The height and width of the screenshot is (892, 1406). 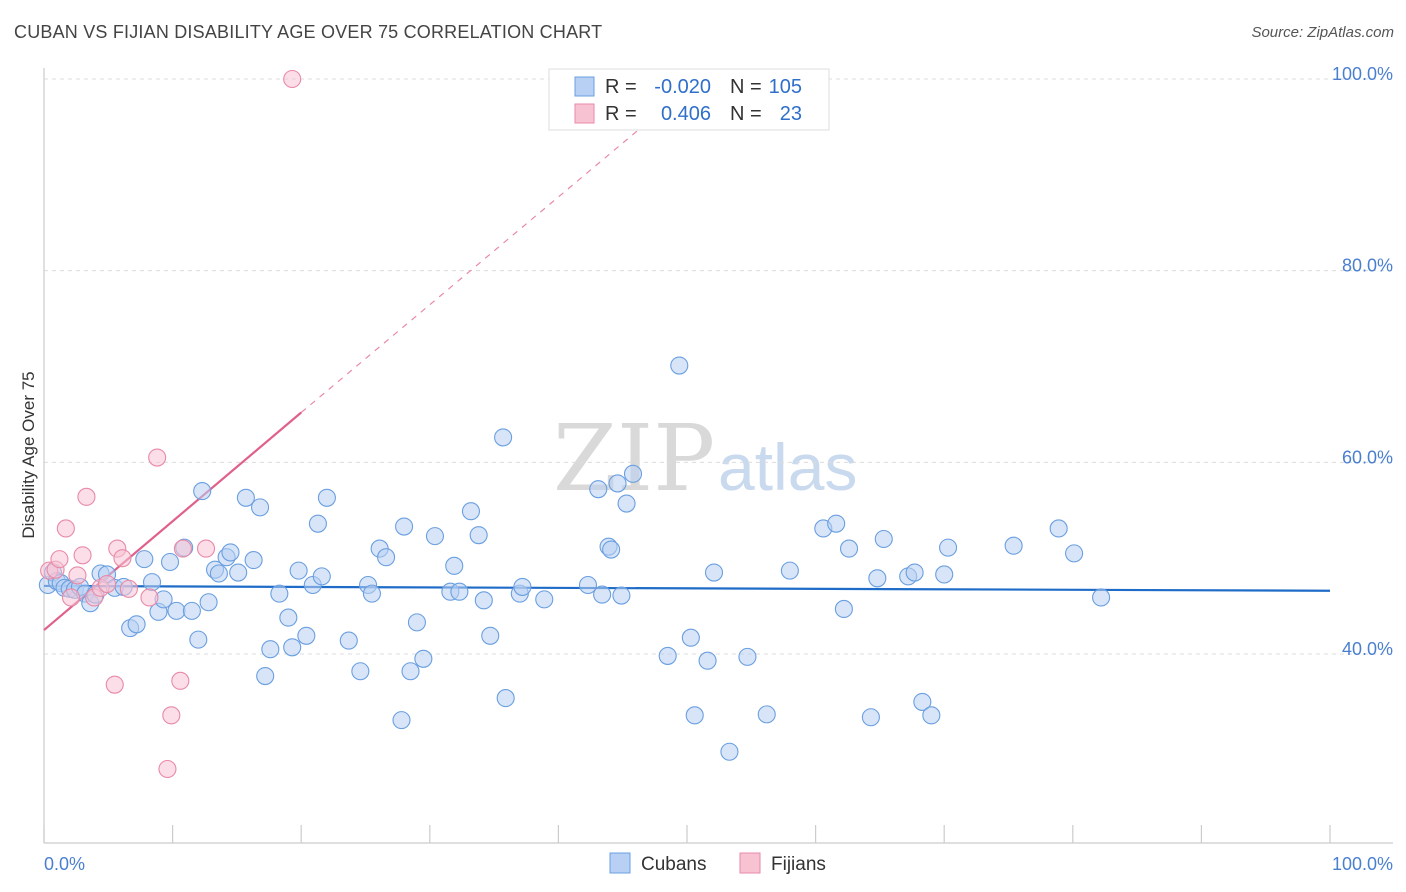 I want to click on bottom-legend-swatch-cubans, so click(x=620, y=863).